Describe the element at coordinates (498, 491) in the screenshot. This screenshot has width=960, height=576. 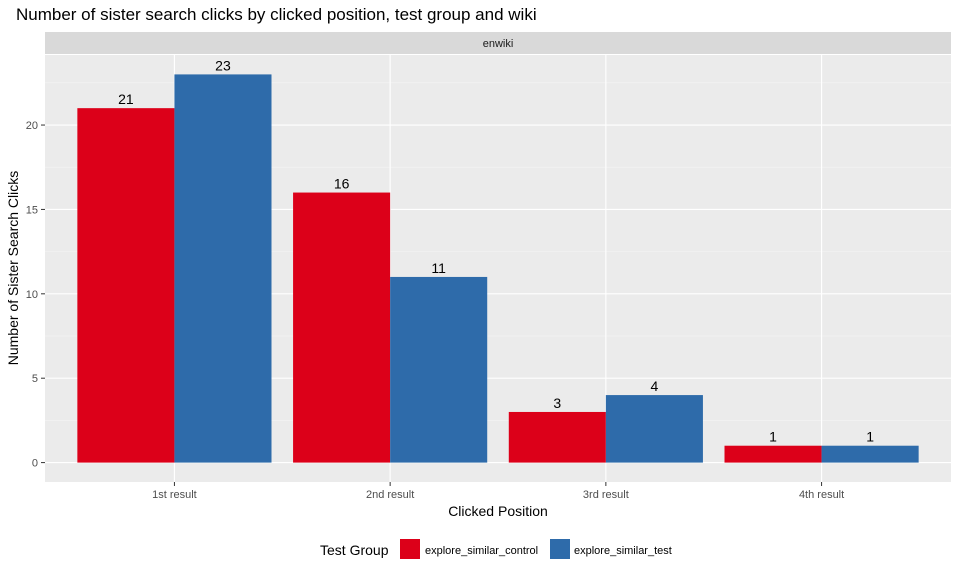
I see `x-axis-ticks: 1st result 2nd result 3rd result 4th result` at that location.